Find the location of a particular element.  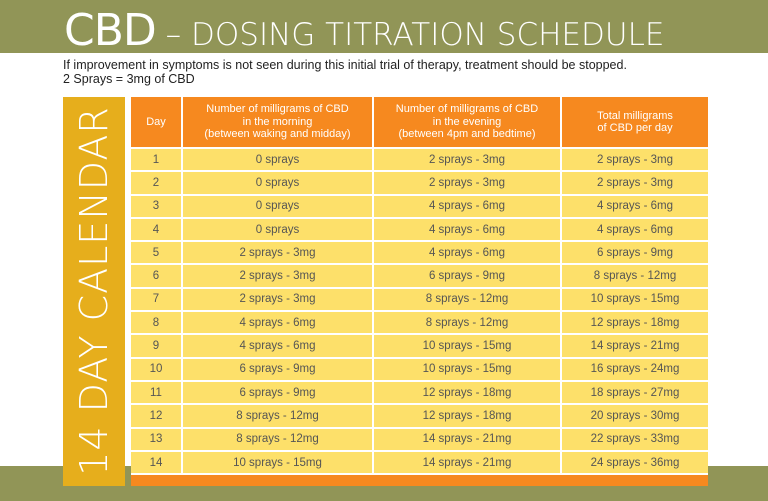

column-header-line: (between waking and midday) is located at coordinates (277, 134).